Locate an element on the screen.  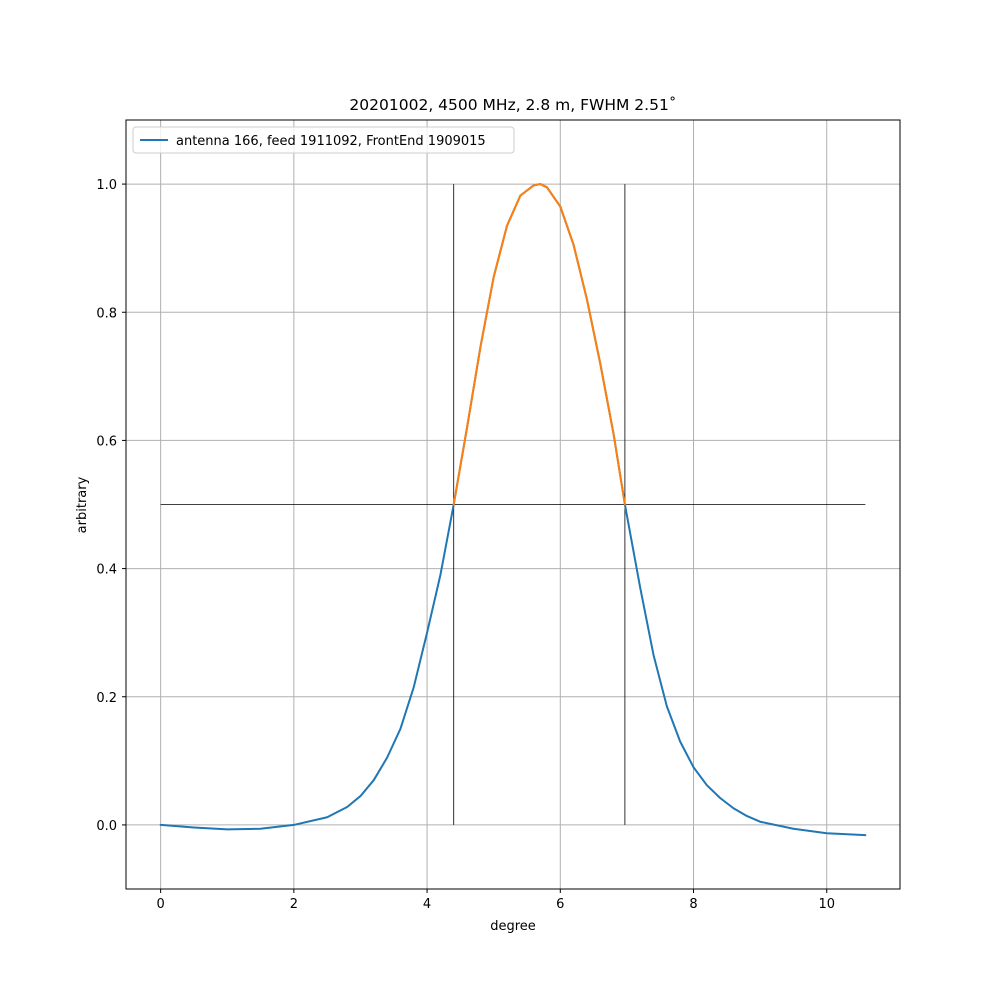
y-tick-label: 0.8 is located at coordinates (106, 313).